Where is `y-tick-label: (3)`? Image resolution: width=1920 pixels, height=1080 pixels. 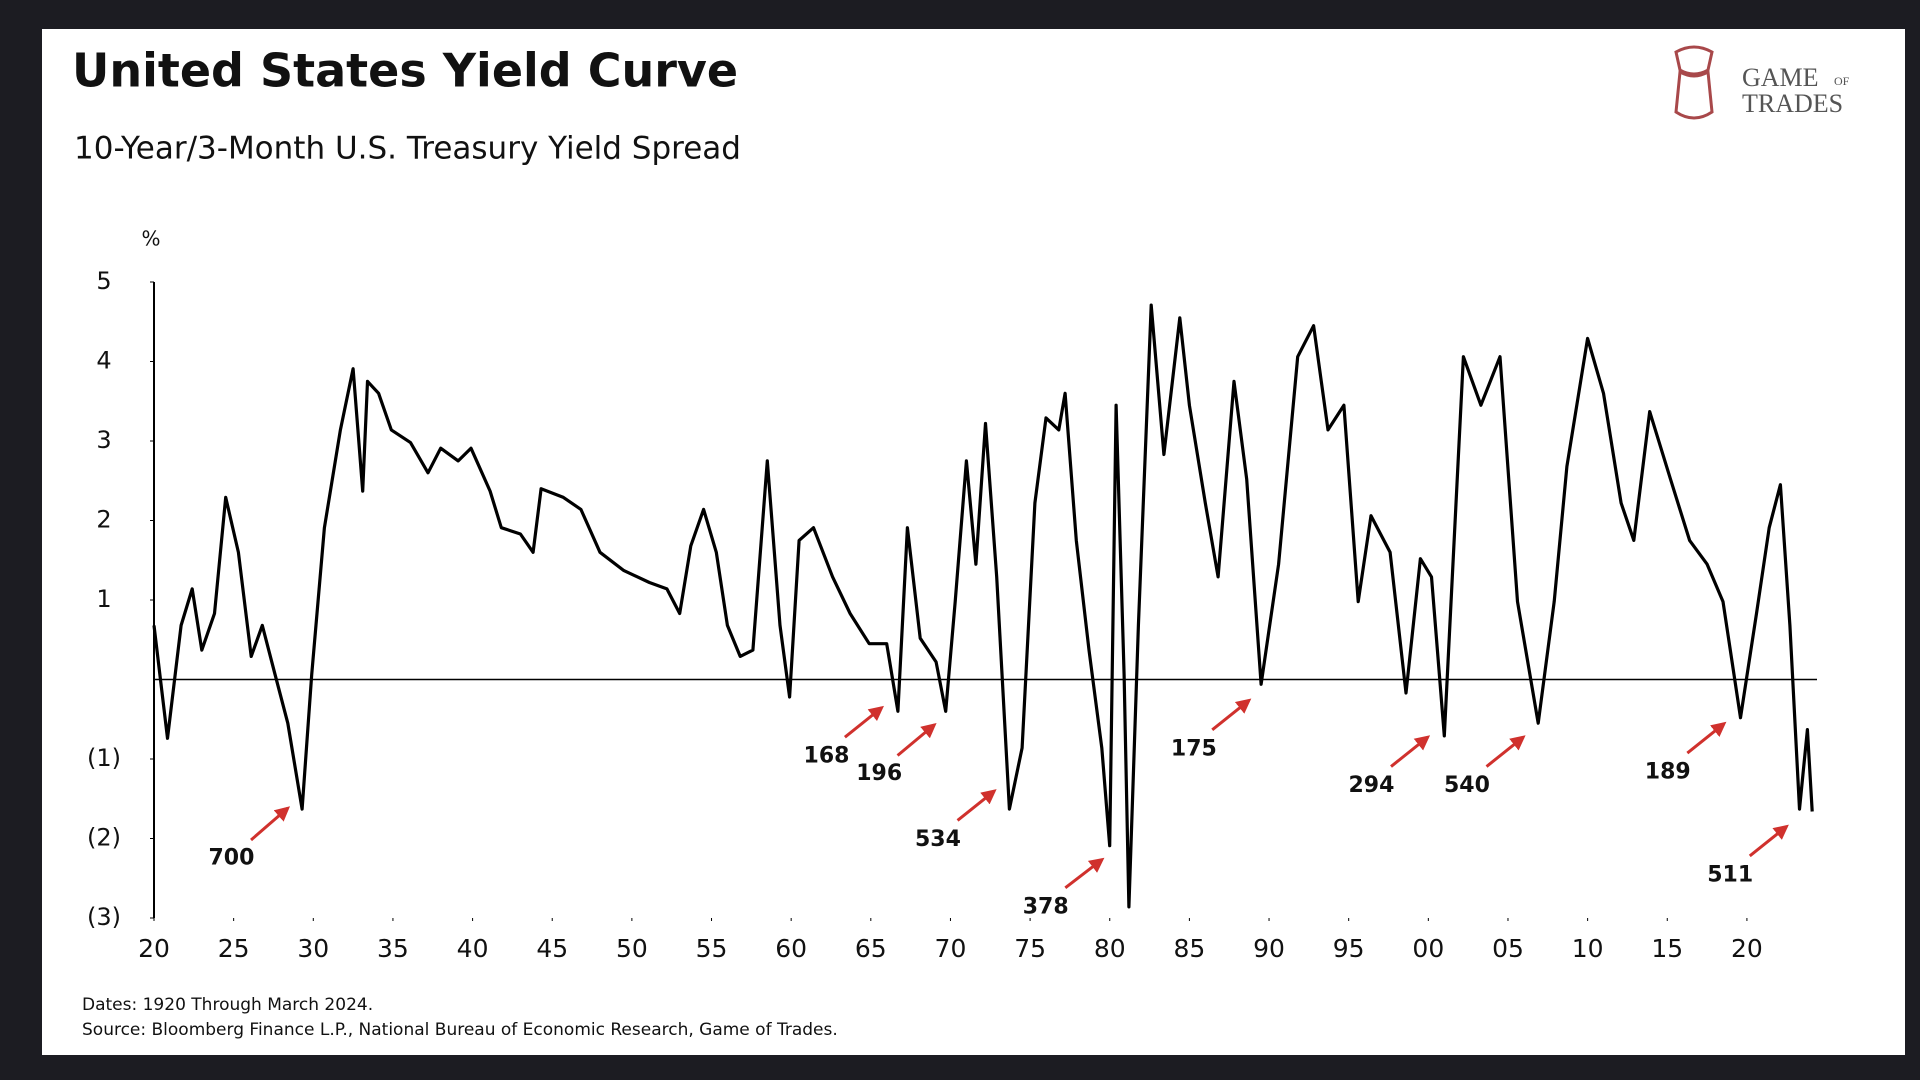
y-tick-label: (3) is located at coordinates (104, 917).